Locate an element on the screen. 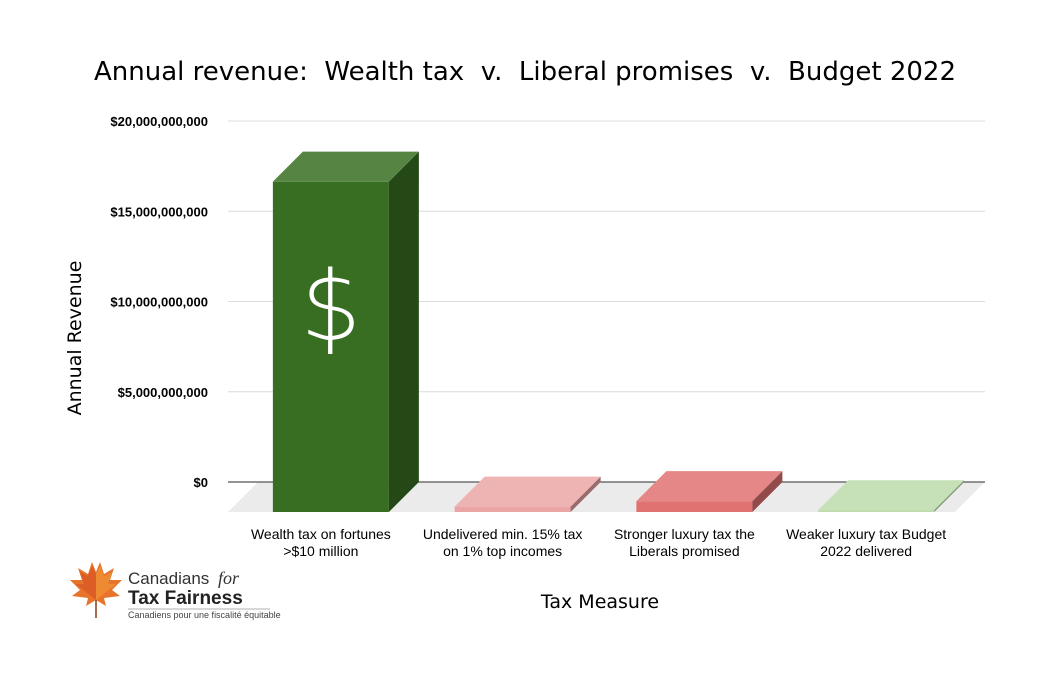  bar: $ is located at coordinates (345, 331).